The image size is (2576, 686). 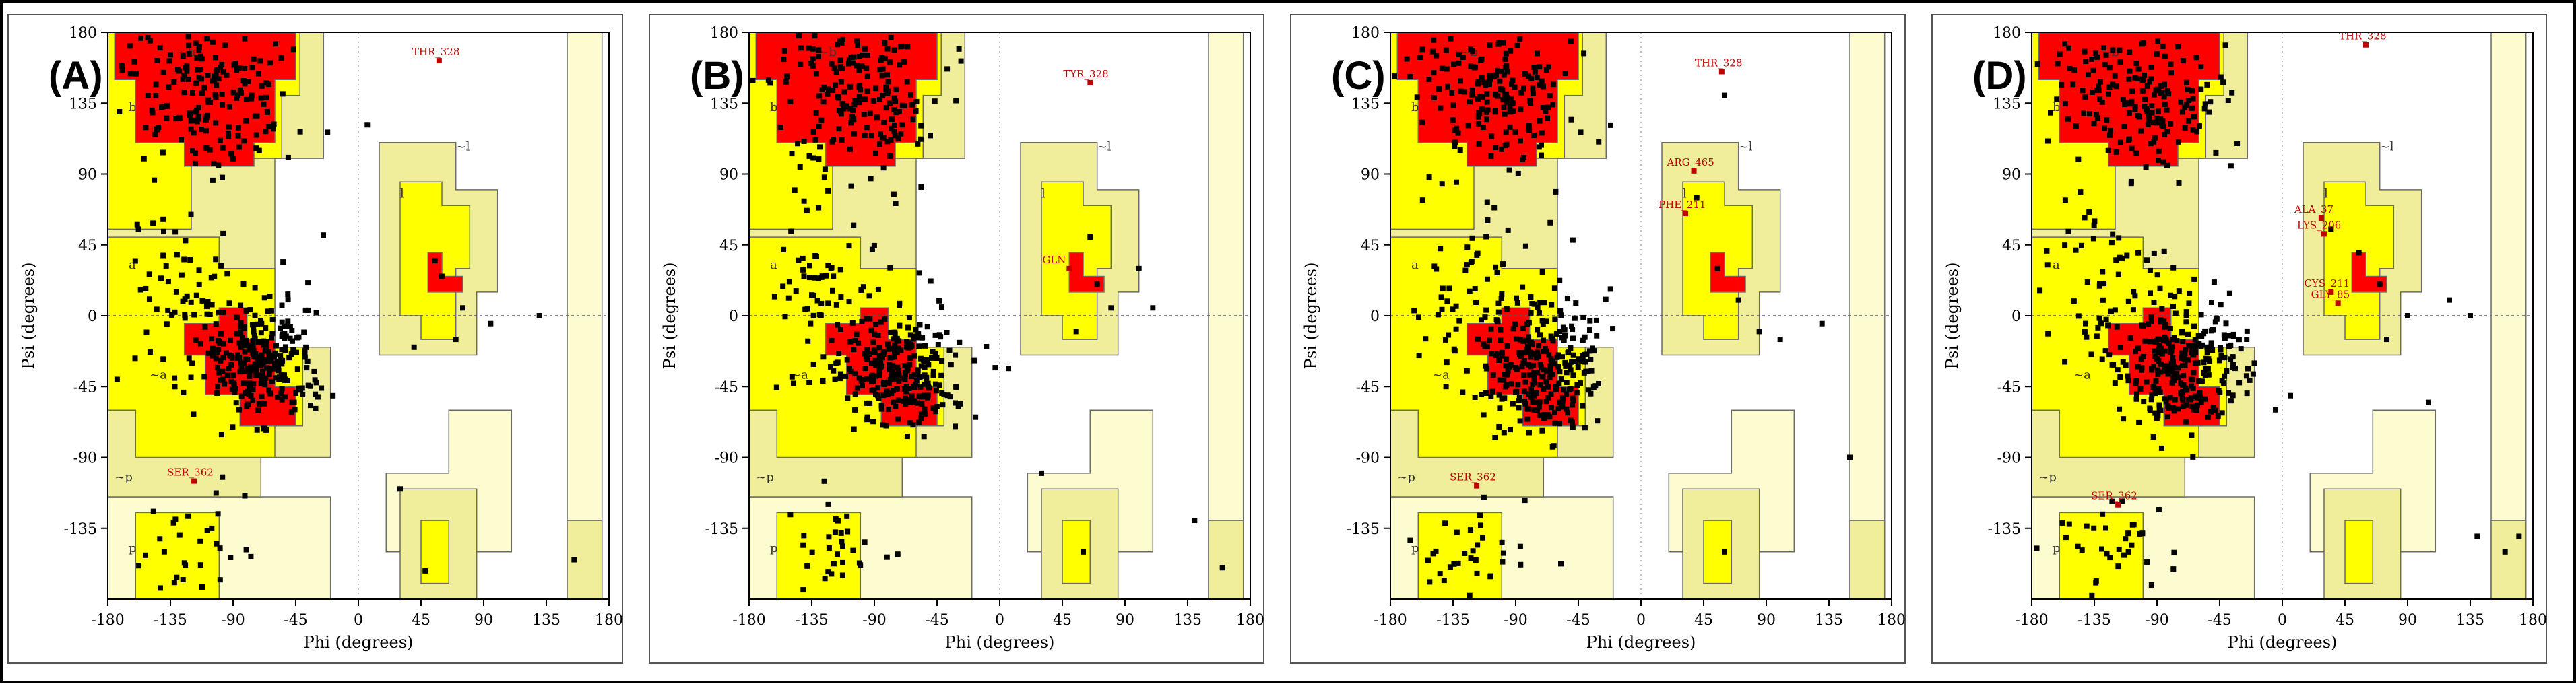 What do you see at coordinates (1767, 620) in the screenshot?
I see `x-tick-label: 90` at bounding box center [1767, 620].